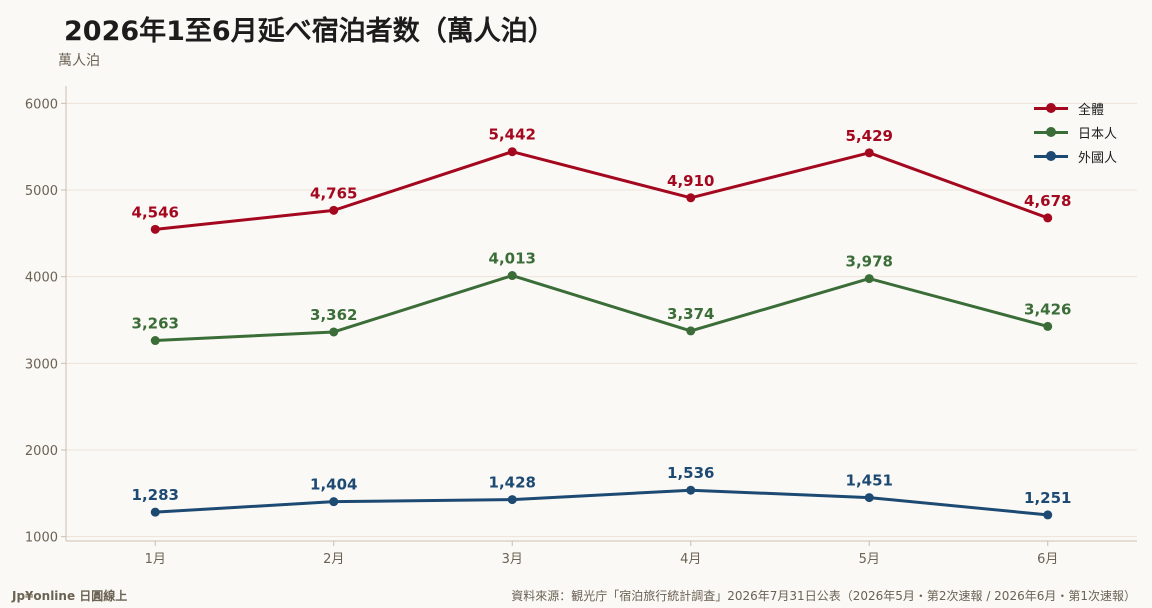  What do you see at coordinates (1091, 110) in the screenshot?
I see `legend-label-total: 全體` at bounding box center [1091, 110].